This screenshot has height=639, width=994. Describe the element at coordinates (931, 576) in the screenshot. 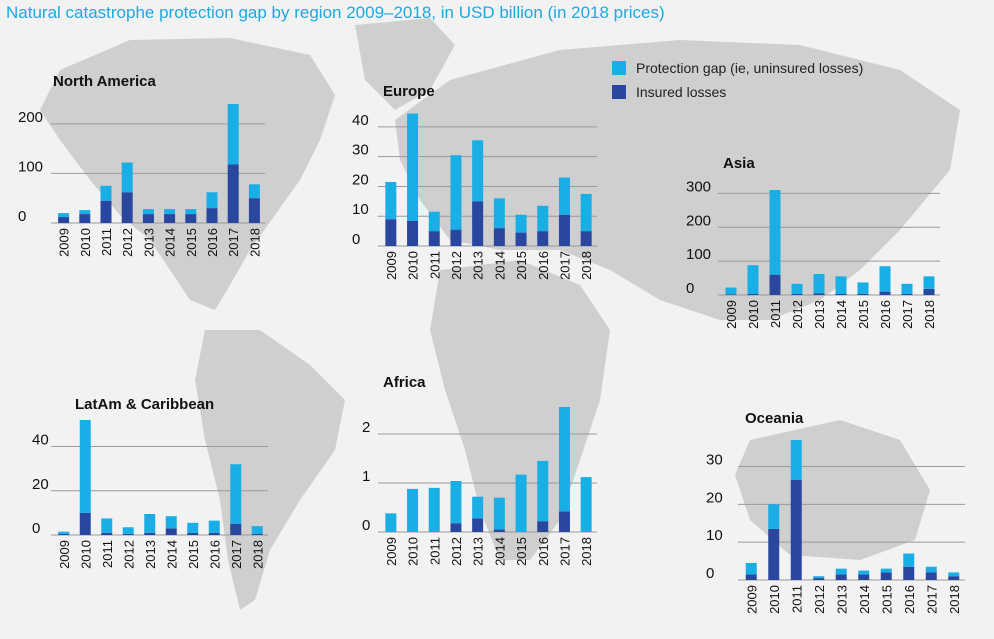

I see `bar-insured-oceania-2017` at that location.